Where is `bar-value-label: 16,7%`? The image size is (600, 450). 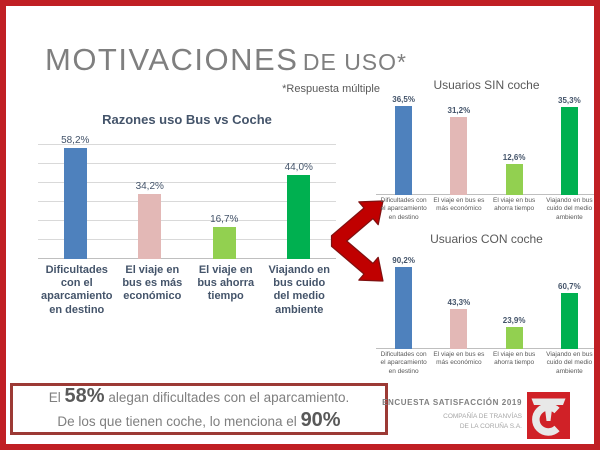
bar-value-label: 16,7% is located at coordinates (224, 220).